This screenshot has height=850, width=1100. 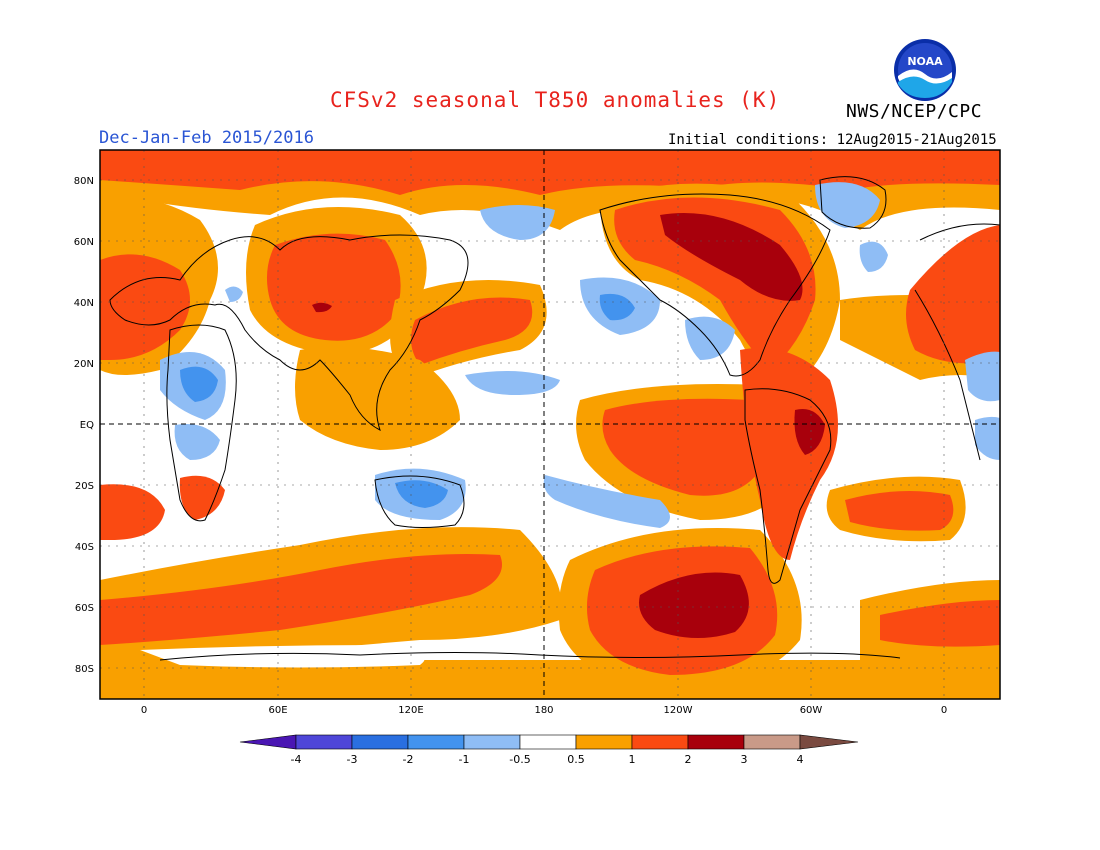 What do you see at coordinates (410, 710) in the screenshot?
I see `lon-label: 120E` at bounding box center [410, 710].